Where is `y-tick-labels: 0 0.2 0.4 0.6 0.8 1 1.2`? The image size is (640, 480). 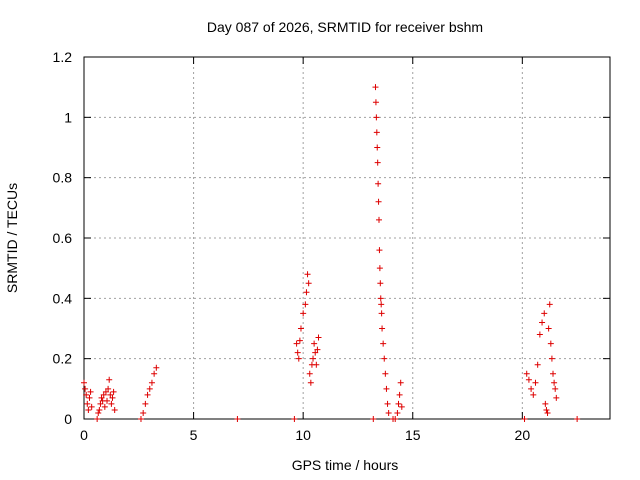 y-tick-labels: 0 0.2 0.4 0.6 0.8 1 1.2 is located at coordinates (63, 238).